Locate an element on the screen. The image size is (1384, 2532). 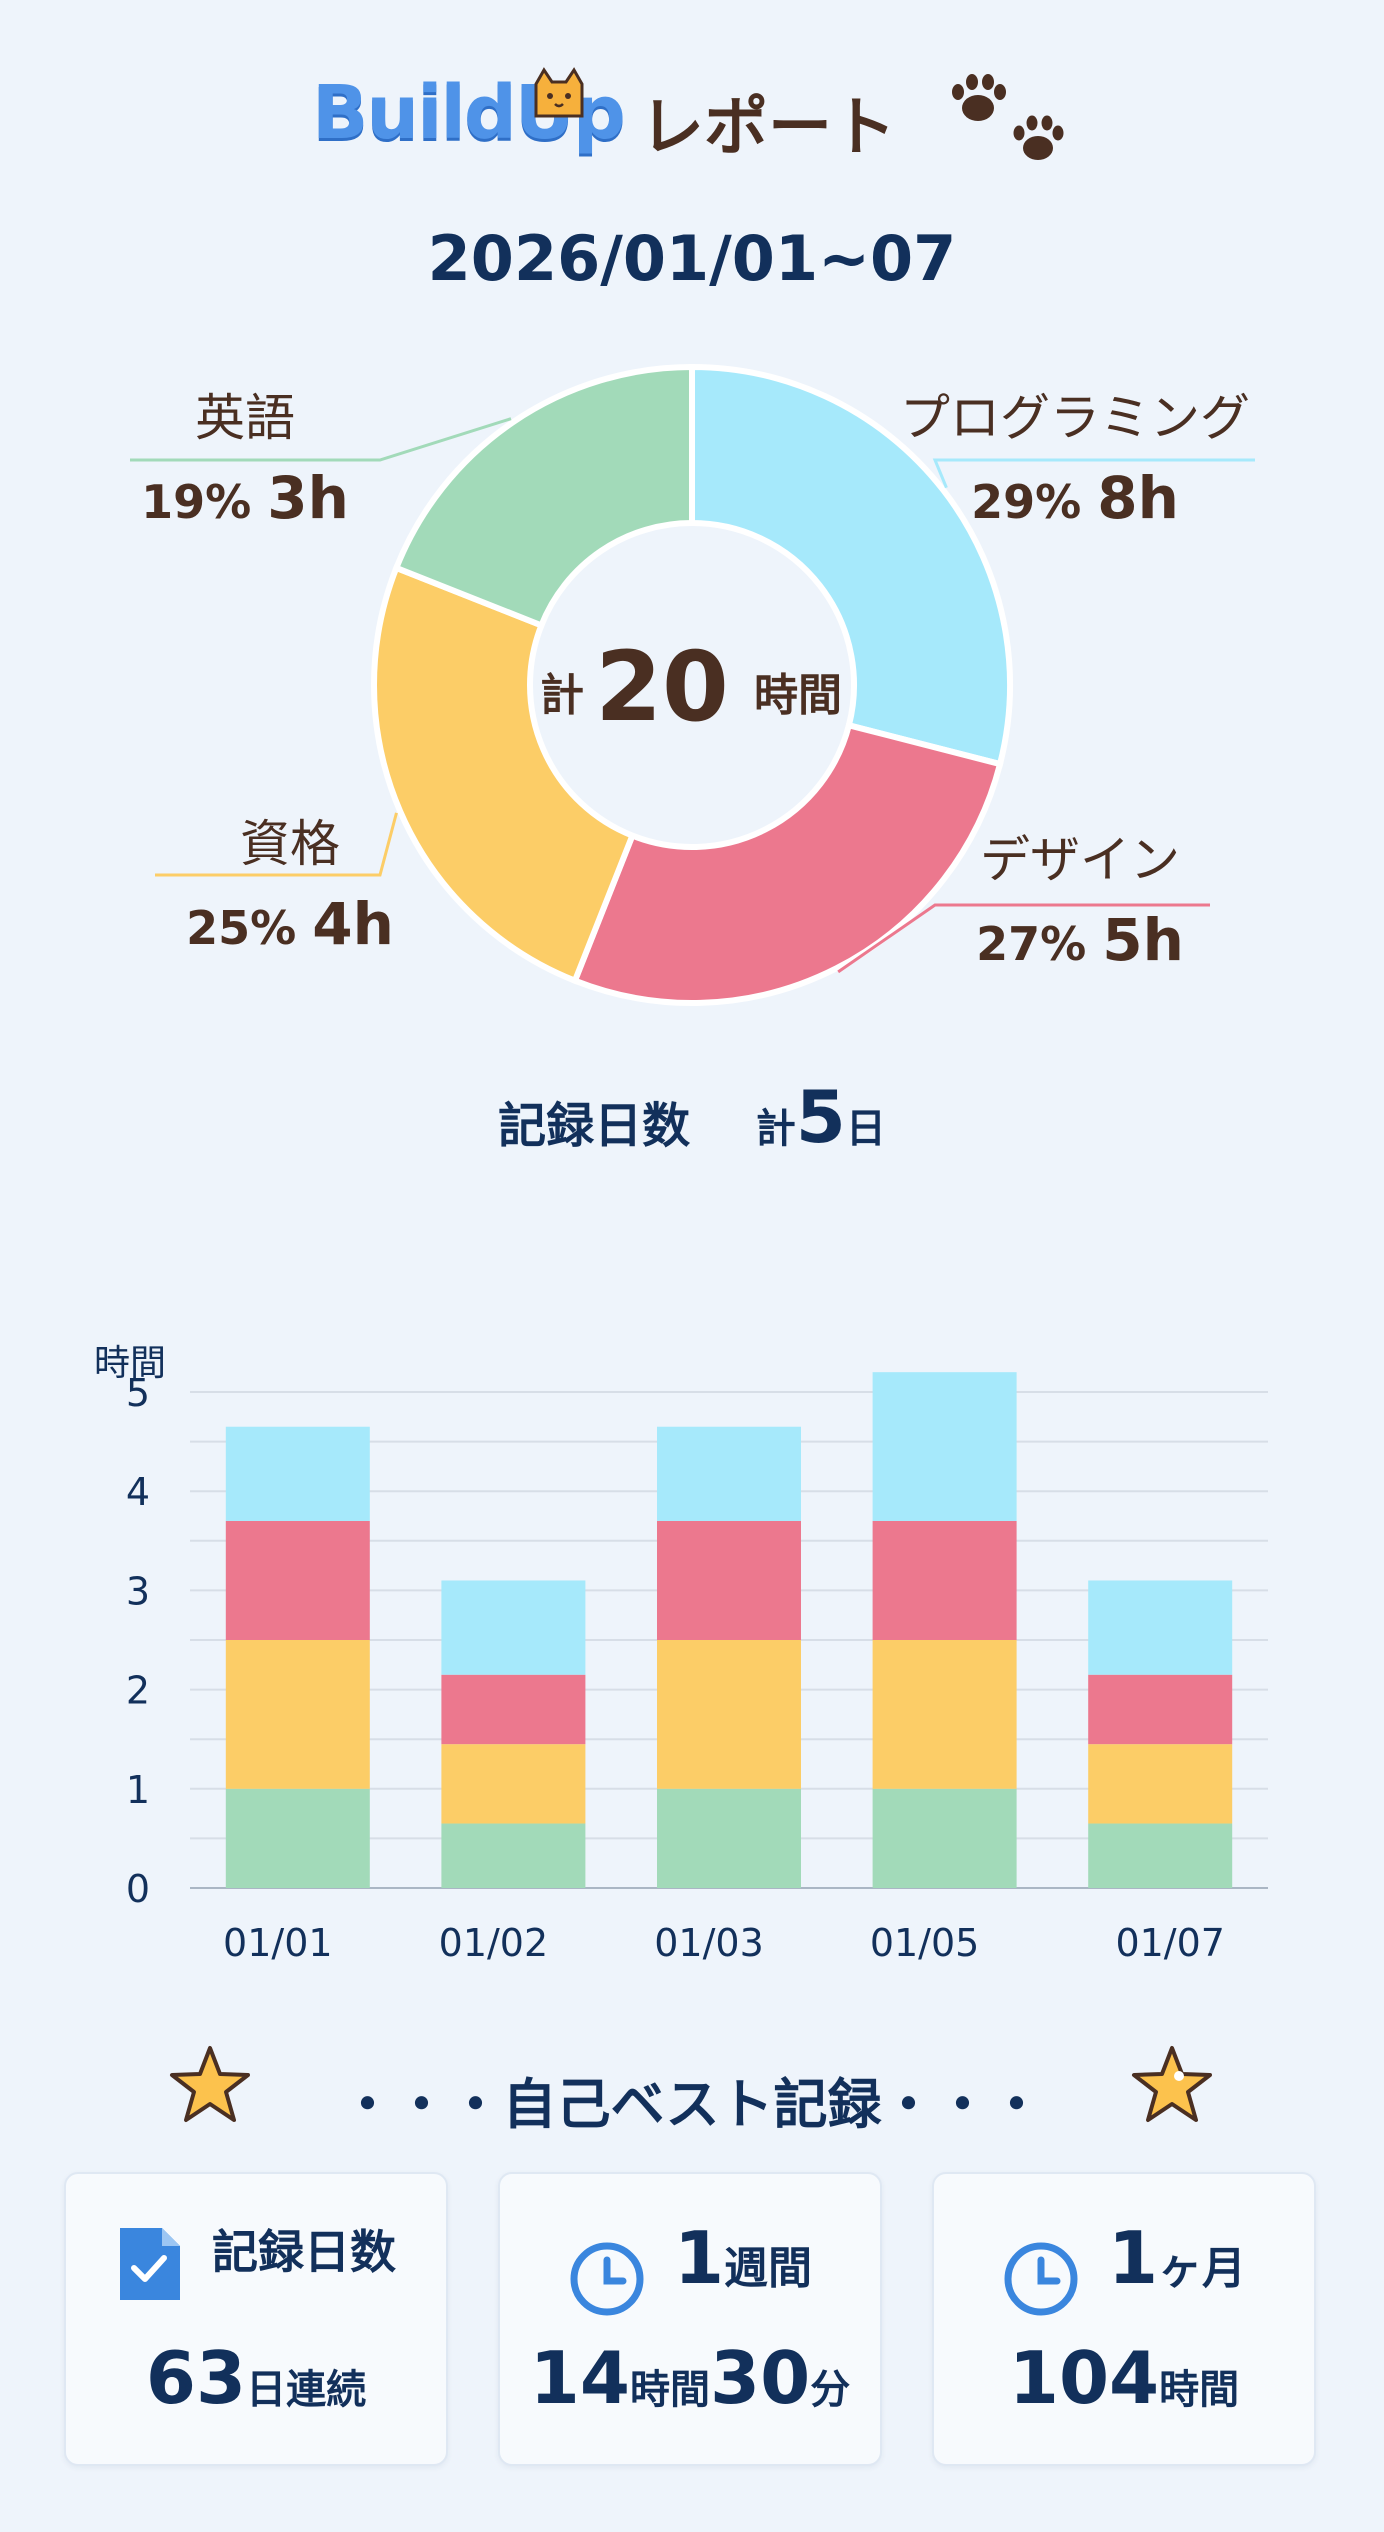
donut-slice-design is located at coordinates (787, 863).